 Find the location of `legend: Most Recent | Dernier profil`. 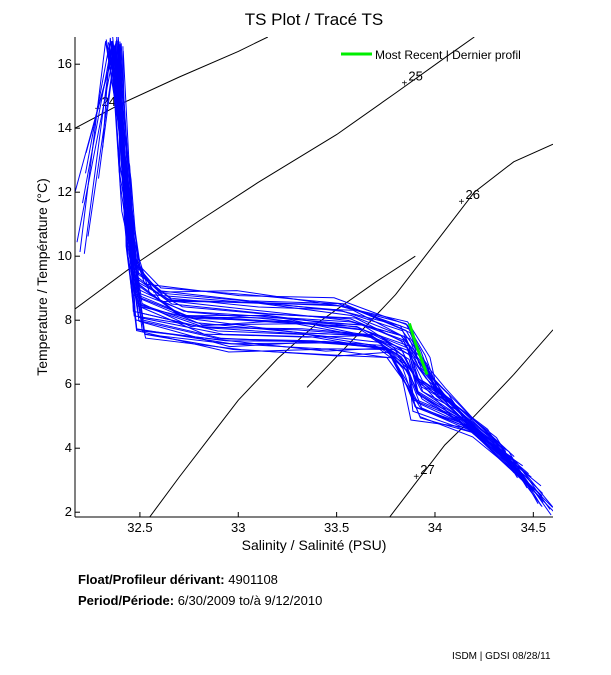

legend: Most Recent | Dernier profil is located at coordinates (431, 55).